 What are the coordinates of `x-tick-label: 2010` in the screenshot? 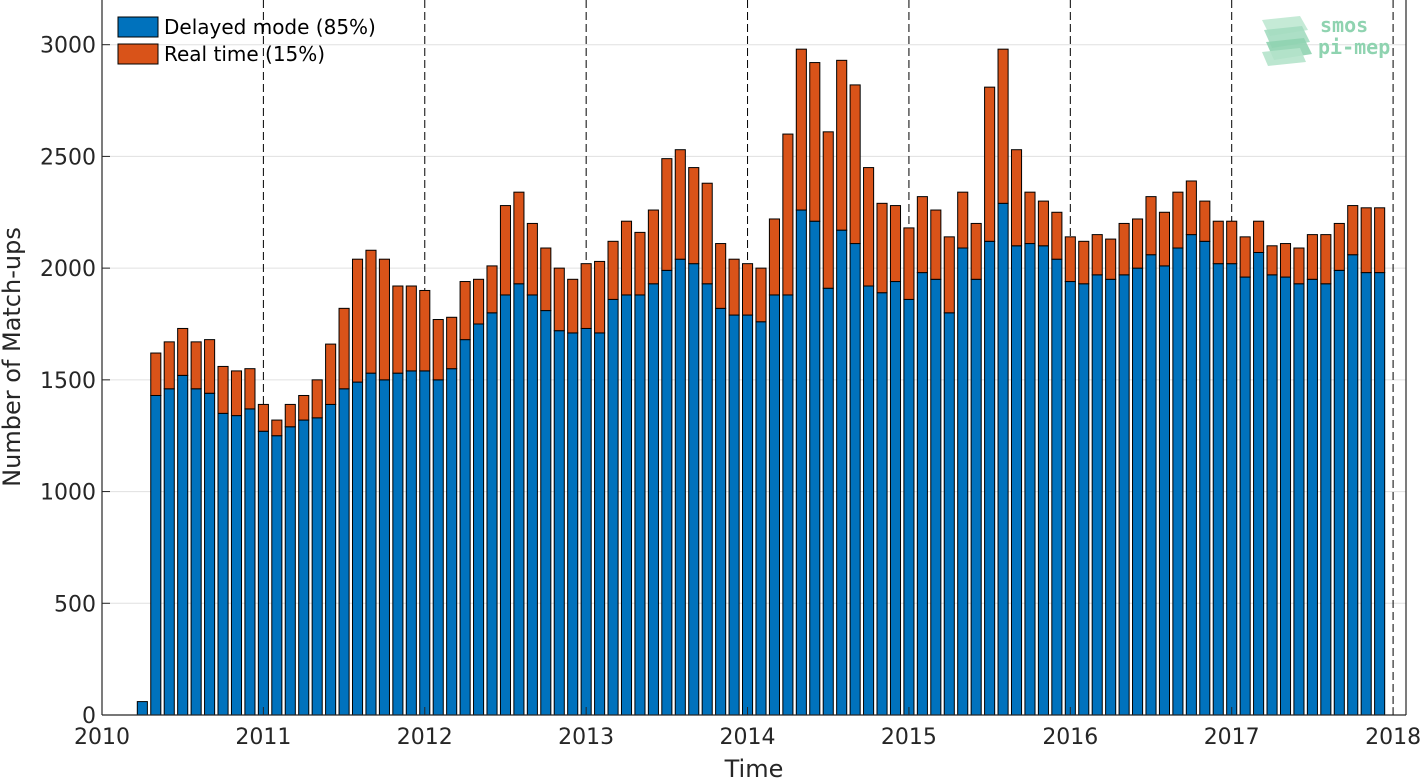 It's located at (102, 737).